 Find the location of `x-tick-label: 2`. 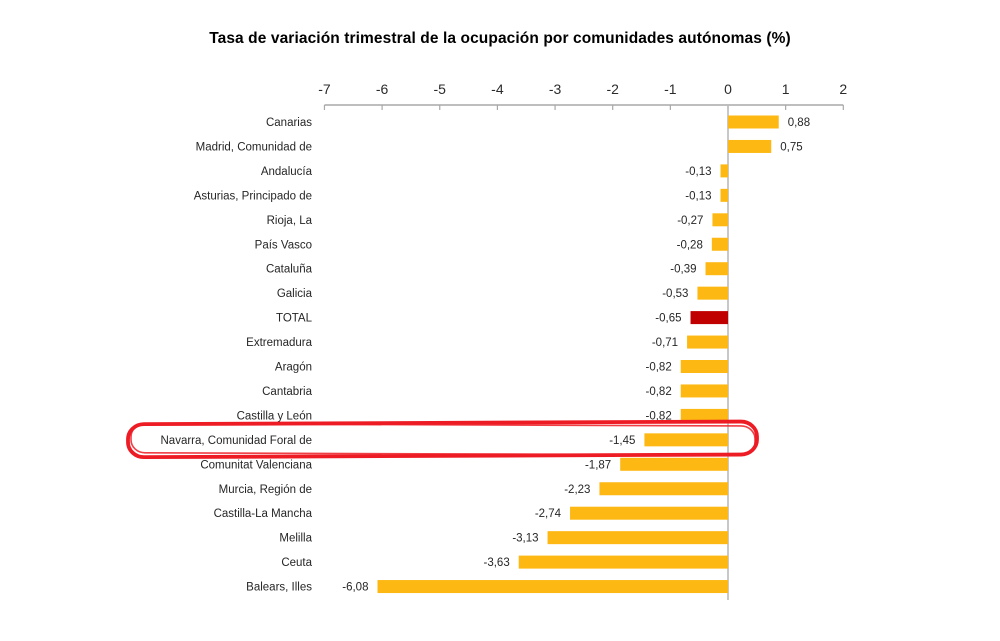

x-tick-label: 2 is located at coordinates (843, 89).